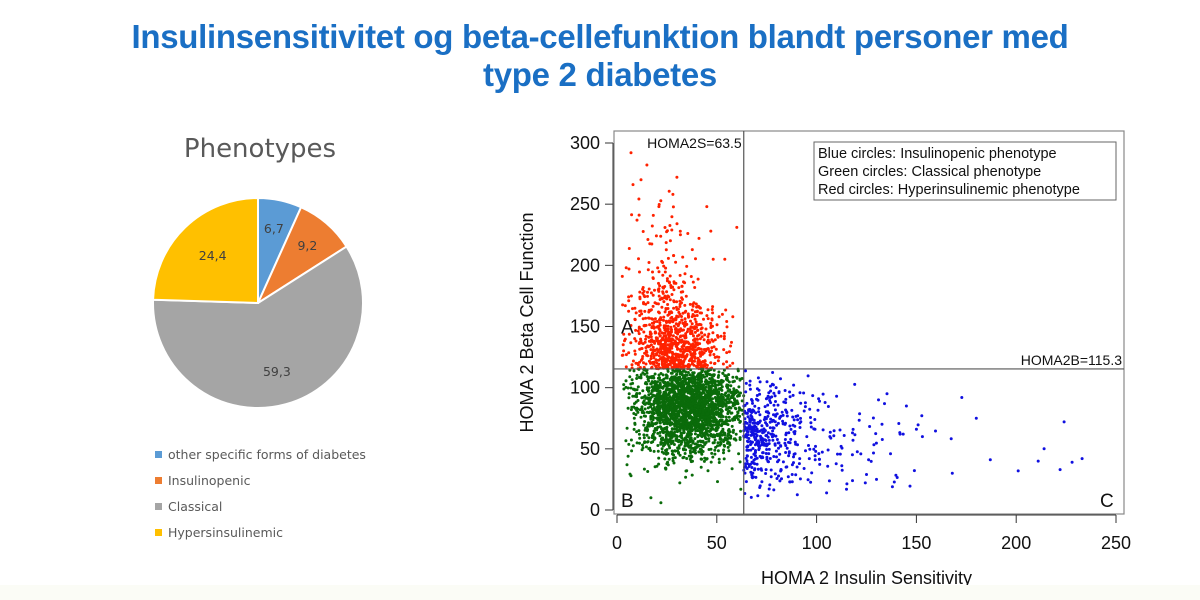 This screenshot has height=600, width=1200. Describe the element at coordinates (866, 578) in the screenshot. I see `x-axis-label: HOMA 2 Insulin Sensitivity` at that location.